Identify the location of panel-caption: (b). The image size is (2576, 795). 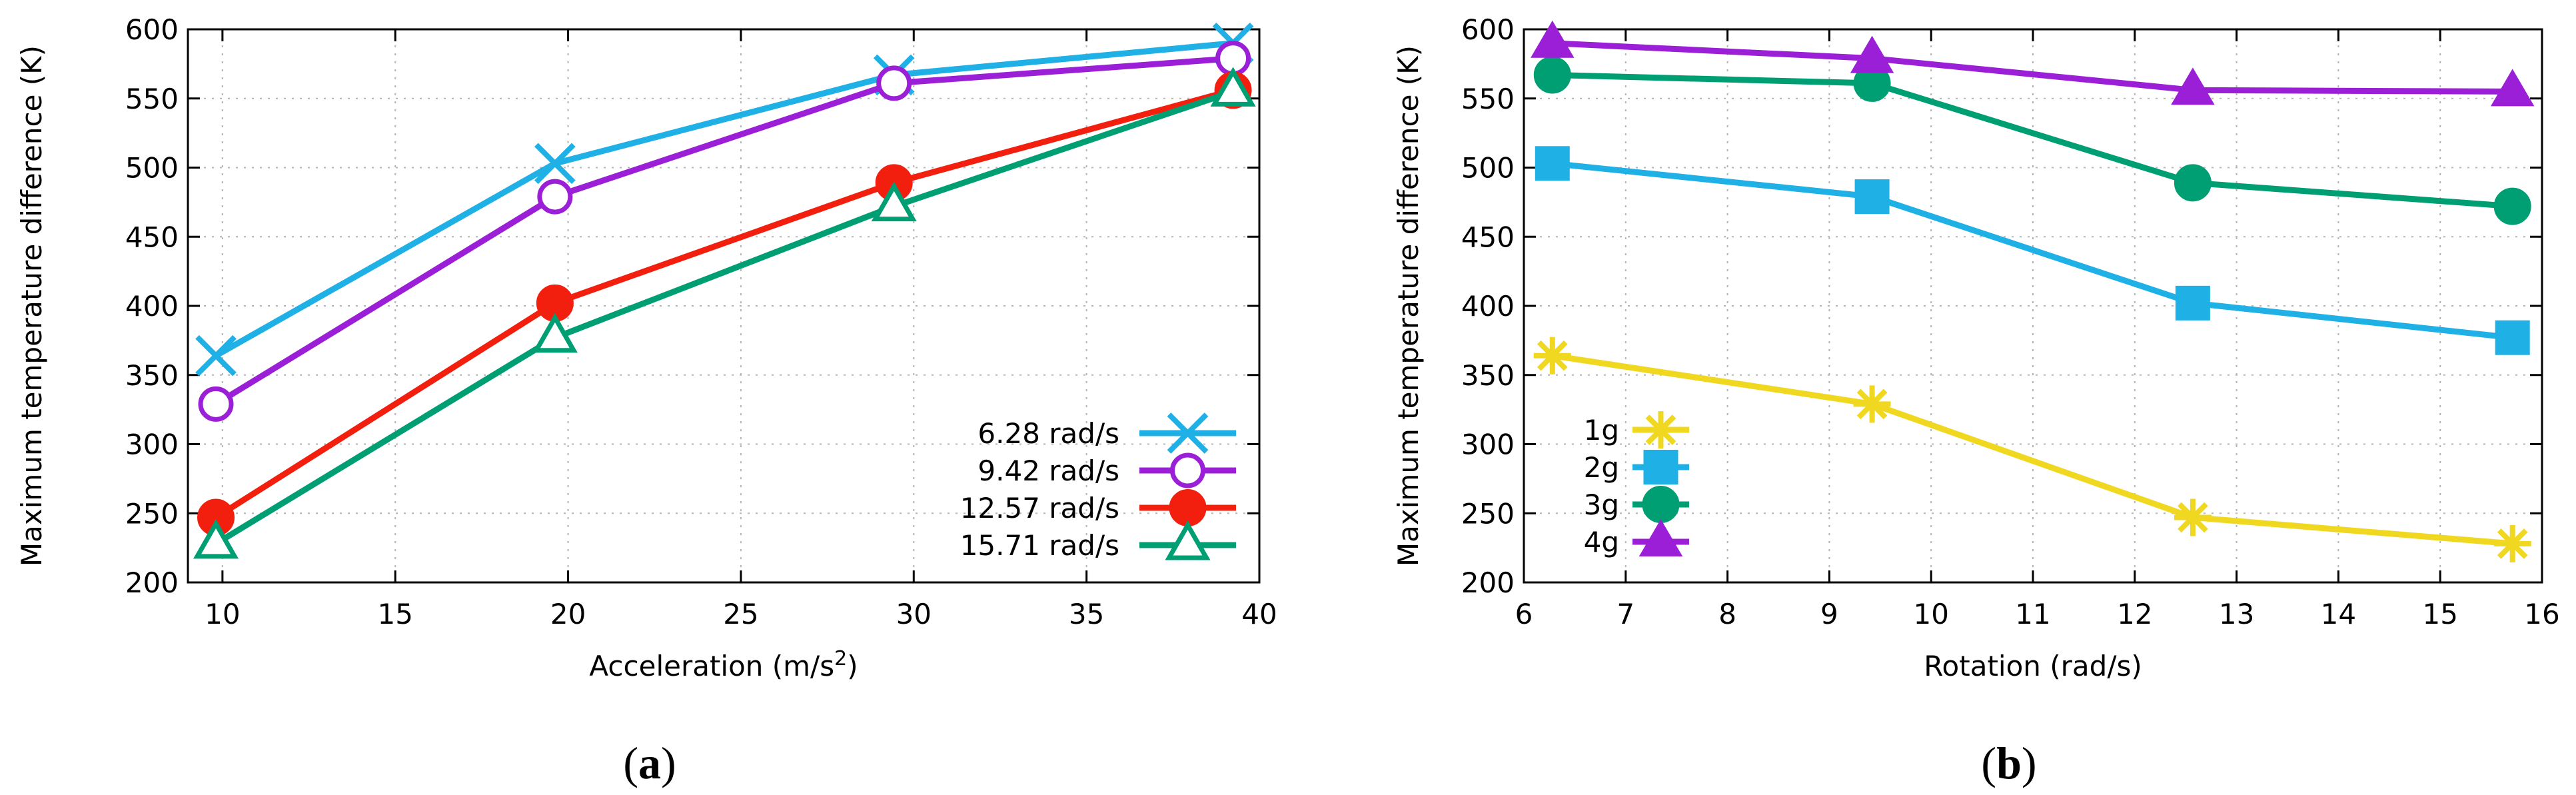
(2008, 763).